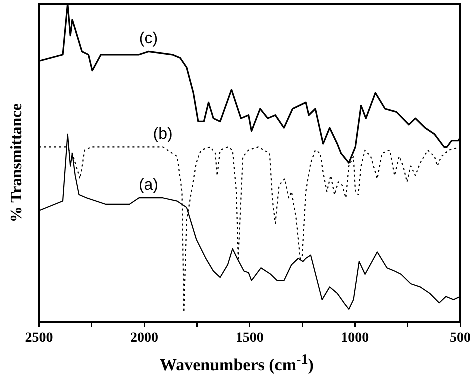  Describe the element at coordinates (148, 185) in the screenshot. I see `series-label: (a)` at that location.